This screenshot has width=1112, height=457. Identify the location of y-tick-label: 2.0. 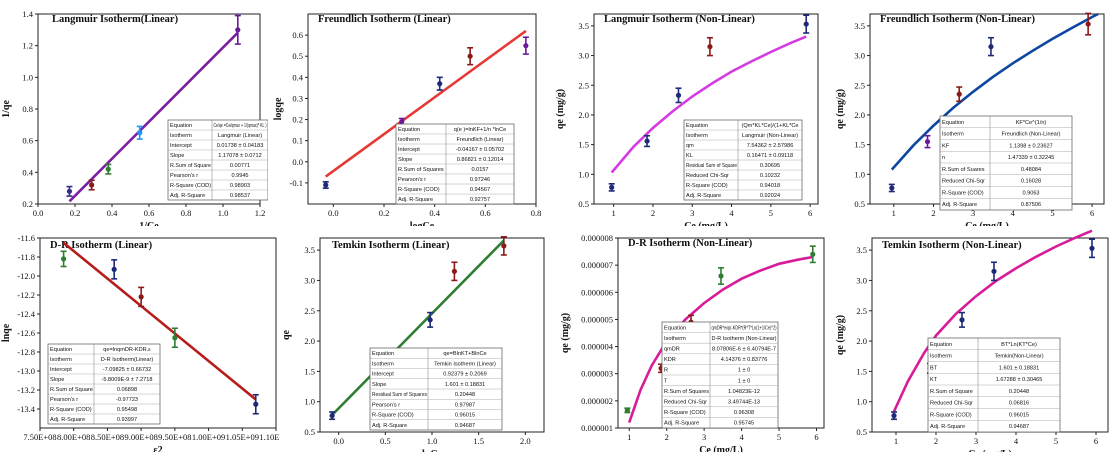
(859, 115).